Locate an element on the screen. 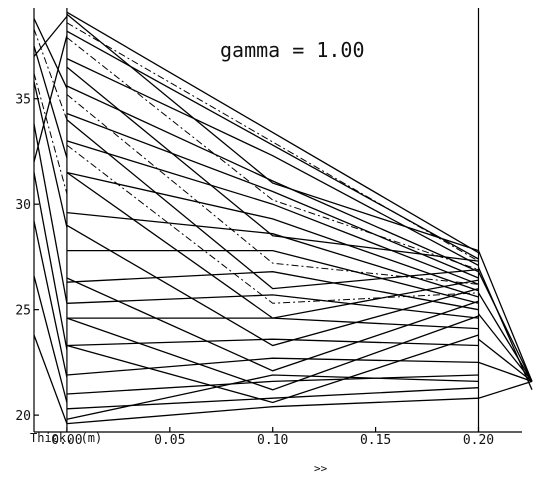 The width and height of the screenshot is (535, 478). x-tick-label: 0.10 is located at coordinates (272, 440).